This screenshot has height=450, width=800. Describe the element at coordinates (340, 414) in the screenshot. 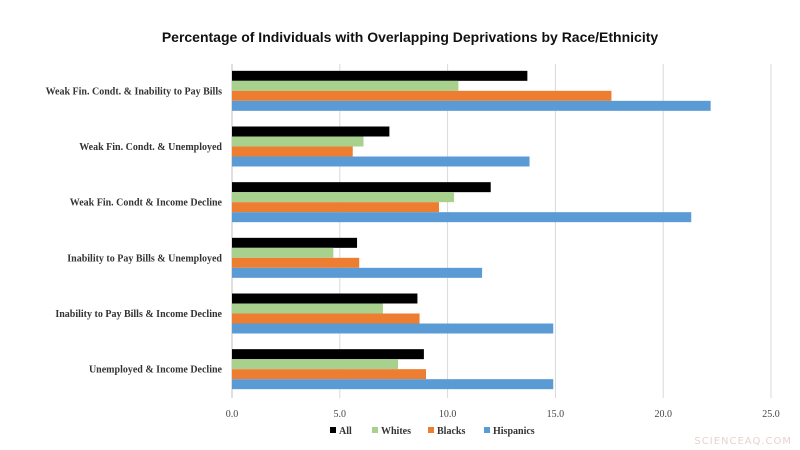

I see `x-tick-label: 5.0` at that location.